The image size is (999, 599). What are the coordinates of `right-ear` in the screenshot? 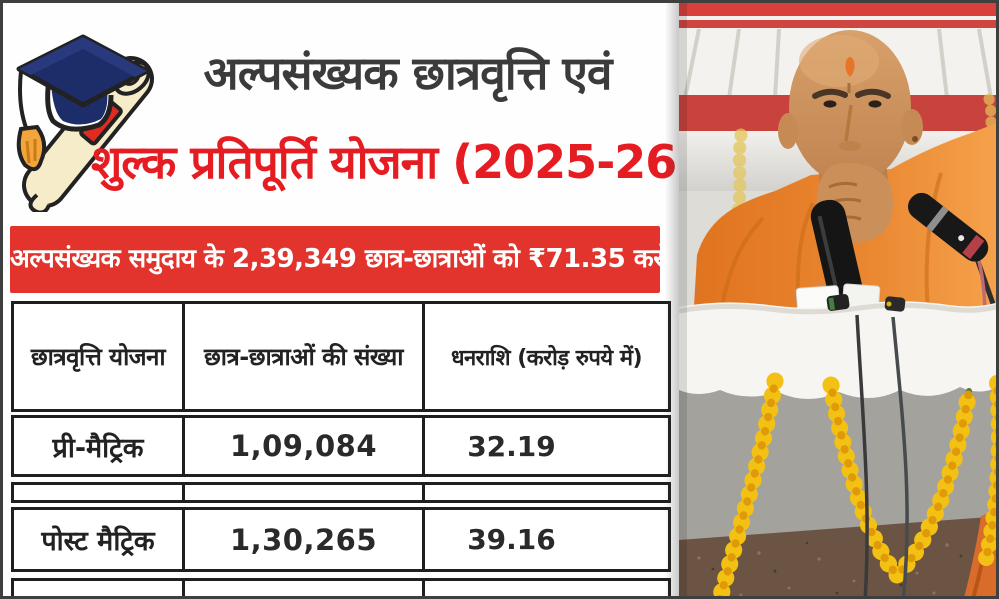 It's located at (912, 127).